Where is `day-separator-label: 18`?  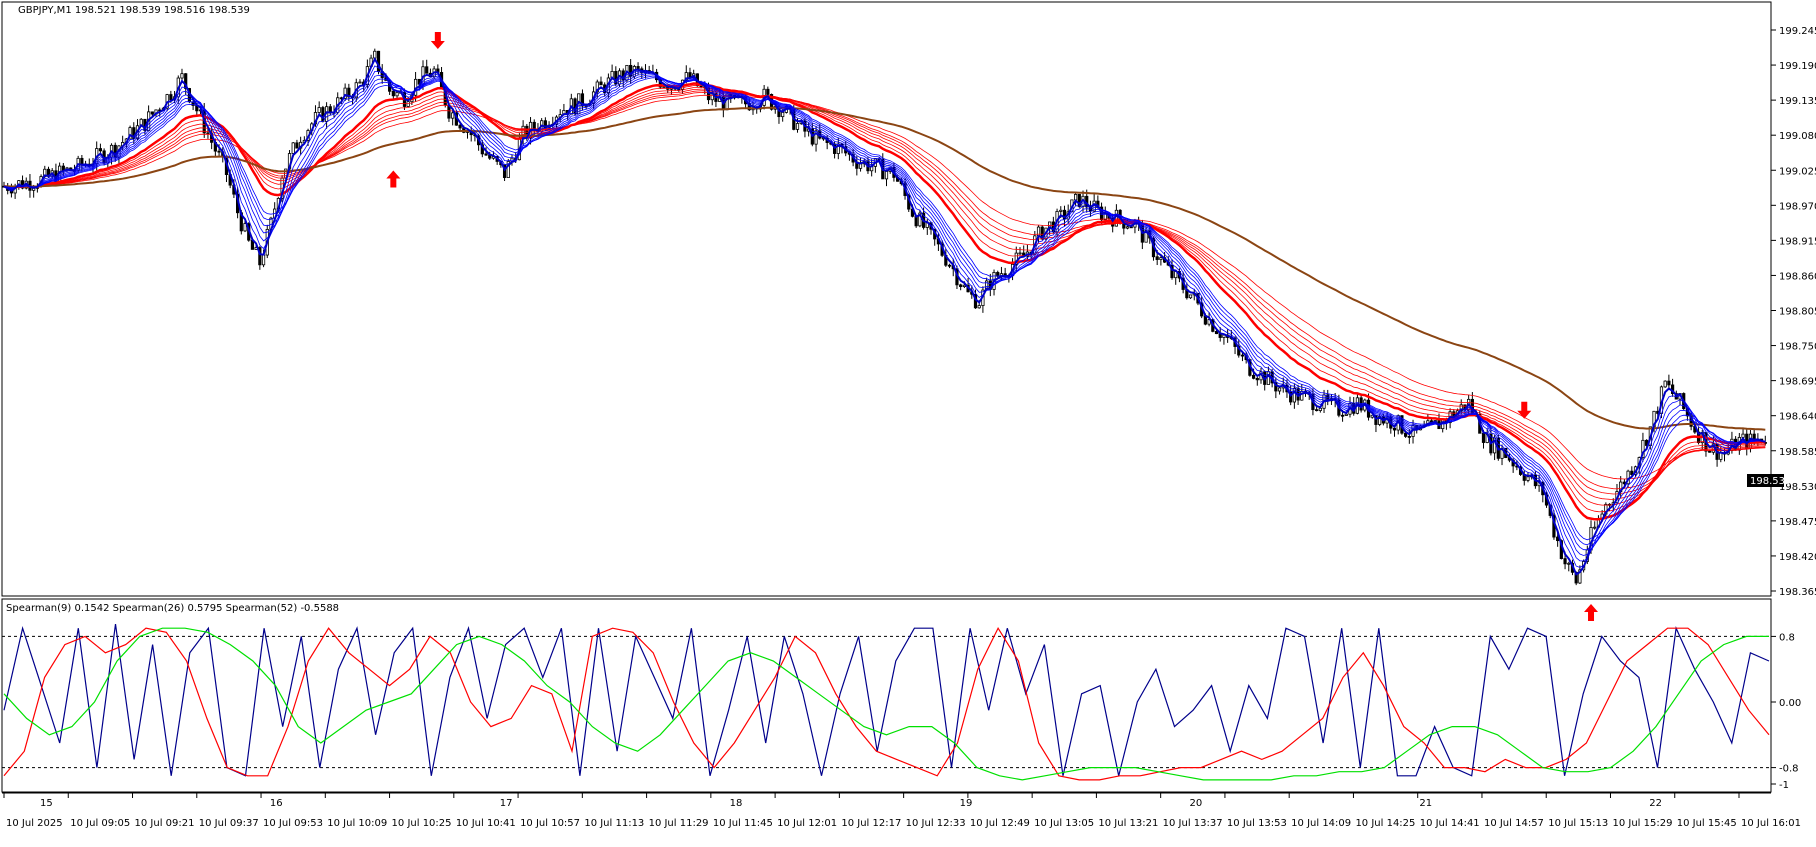 day-separator-label: 18 is located at coordinates (736, 803).